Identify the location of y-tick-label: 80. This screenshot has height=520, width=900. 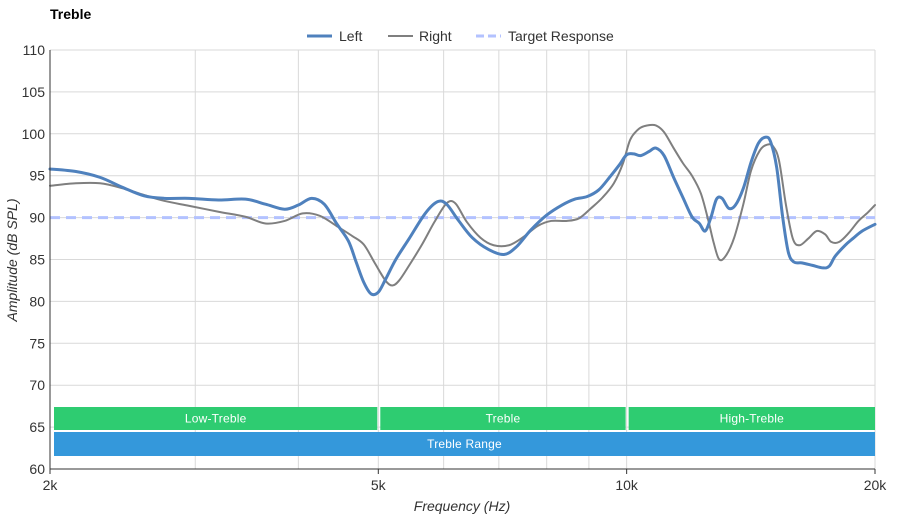
(37, 301).